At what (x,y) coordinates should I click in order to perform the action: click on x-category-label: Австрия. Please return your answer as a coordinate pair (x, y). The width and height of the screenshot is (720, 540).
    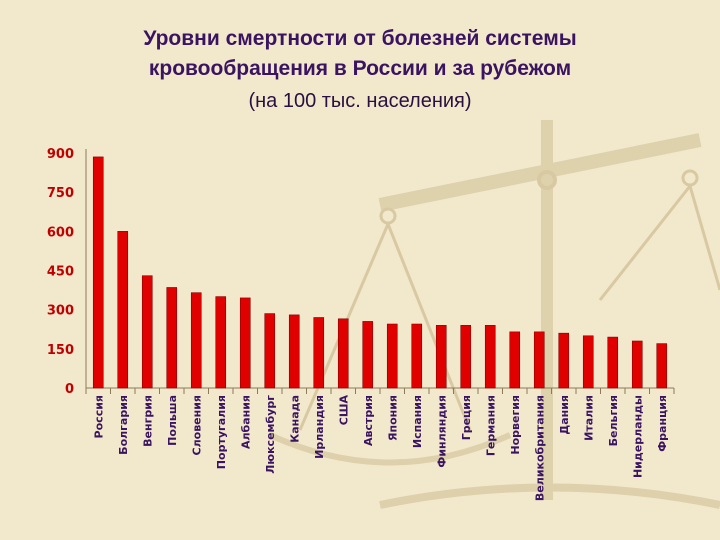
    Looking at the image, I should click on (368, 420).